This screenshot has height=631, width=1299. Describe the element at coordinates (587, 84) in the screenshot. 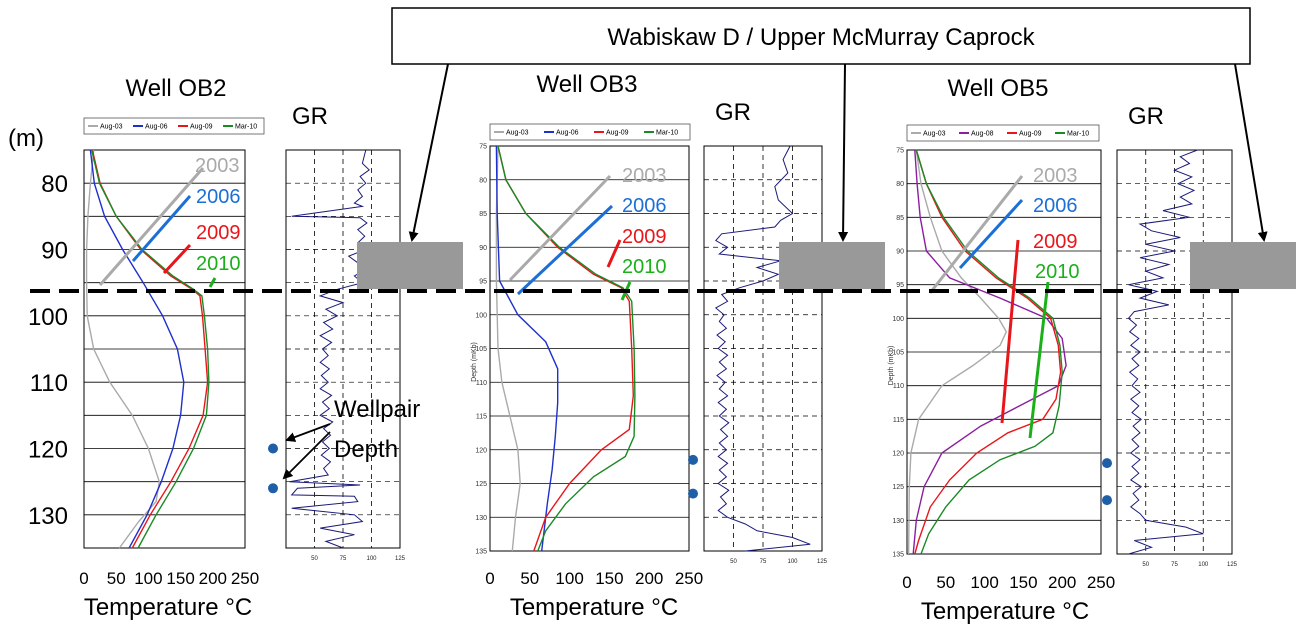

I see `panel-title: Well OB3` at that location.